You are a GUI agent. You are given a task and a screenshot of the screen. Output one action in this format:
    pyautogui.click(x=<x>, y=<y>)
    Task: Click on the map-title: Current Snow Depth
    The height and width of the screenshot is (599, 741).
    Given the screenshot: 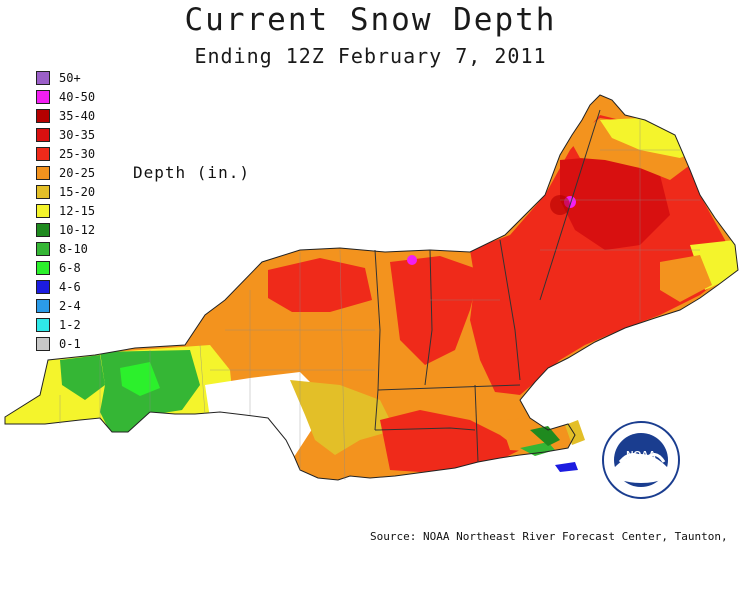 What is the action you would take?
    pyautogui.click(x=370, y=20)
    